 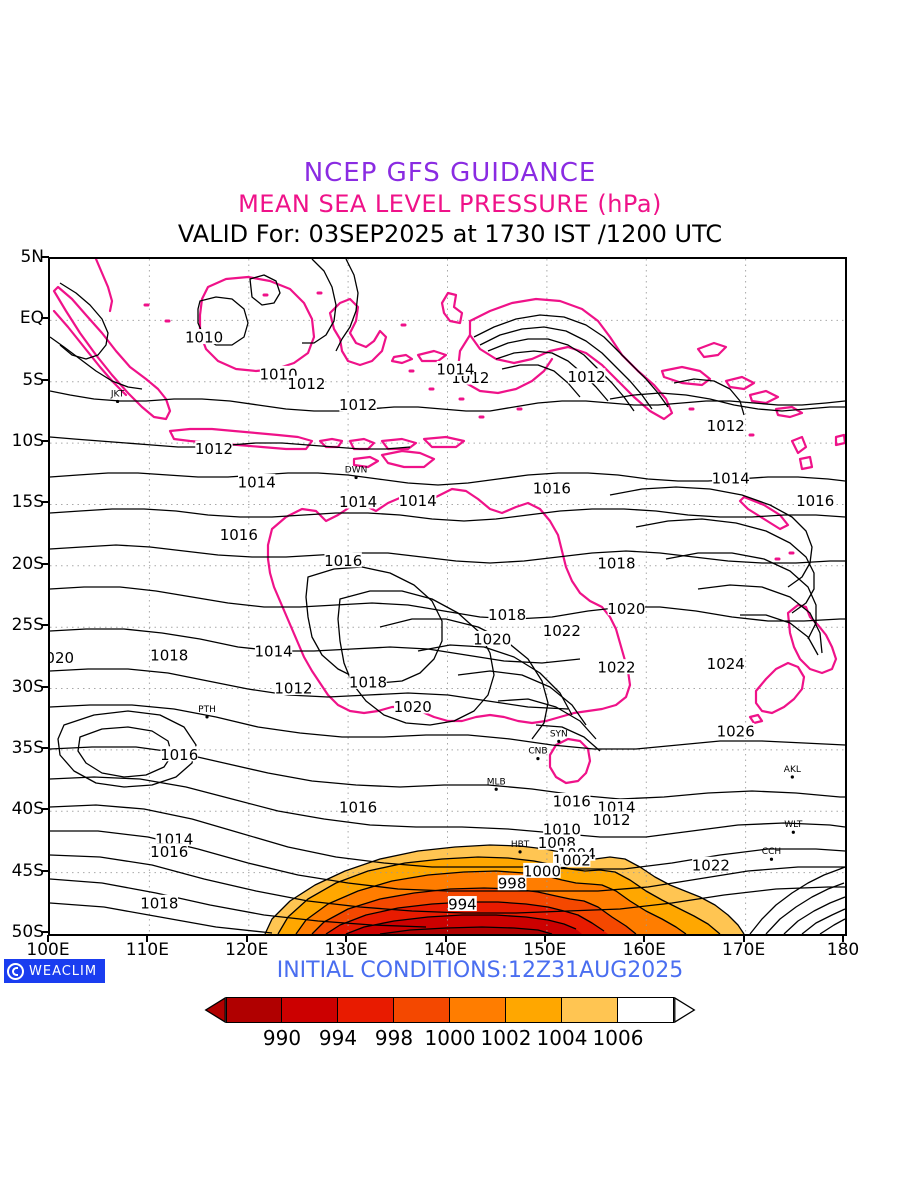 What do you see at coordinates (537, 752) in the screenshot?
I see `city-label: CNB` at bounding box center [537, 752].